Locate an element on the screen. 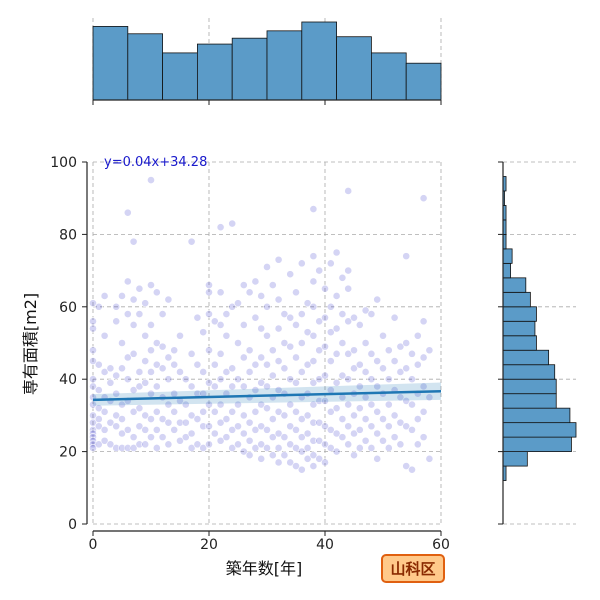 This screenshot has width=600, height=600. regression-equation-label: y=0.04x+34.28 is located at coordinates (155, 162).